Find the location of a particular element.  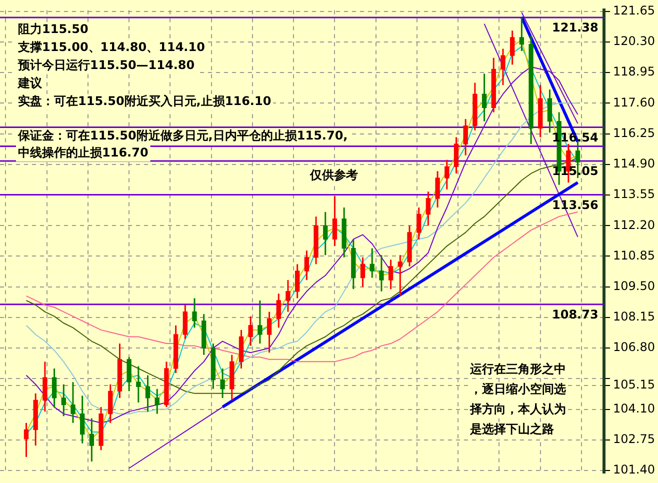

y-tick-label: 109.50 is located at coordinates (634, 285).